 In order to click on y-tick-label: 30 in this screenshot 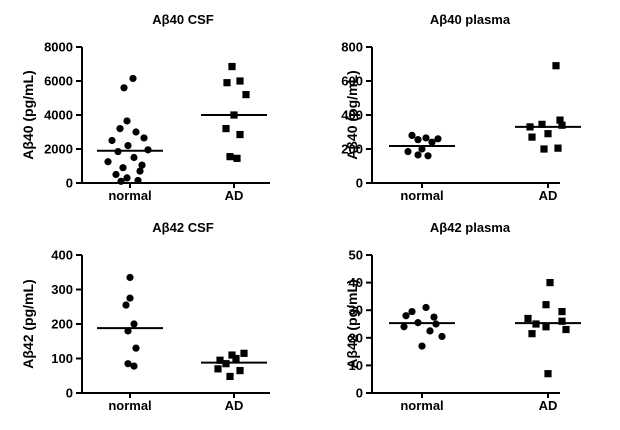, I will do `click(356, 310)`.